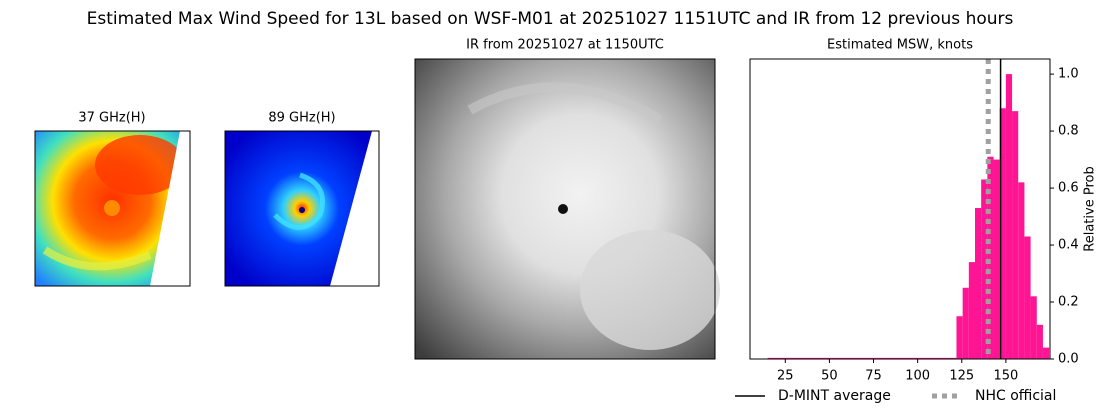 The image size is (1100, 409). What do you see at coordinates (302, 208) in the screenshot?
I see `image-89ghz` at bounding box center [302, 208].